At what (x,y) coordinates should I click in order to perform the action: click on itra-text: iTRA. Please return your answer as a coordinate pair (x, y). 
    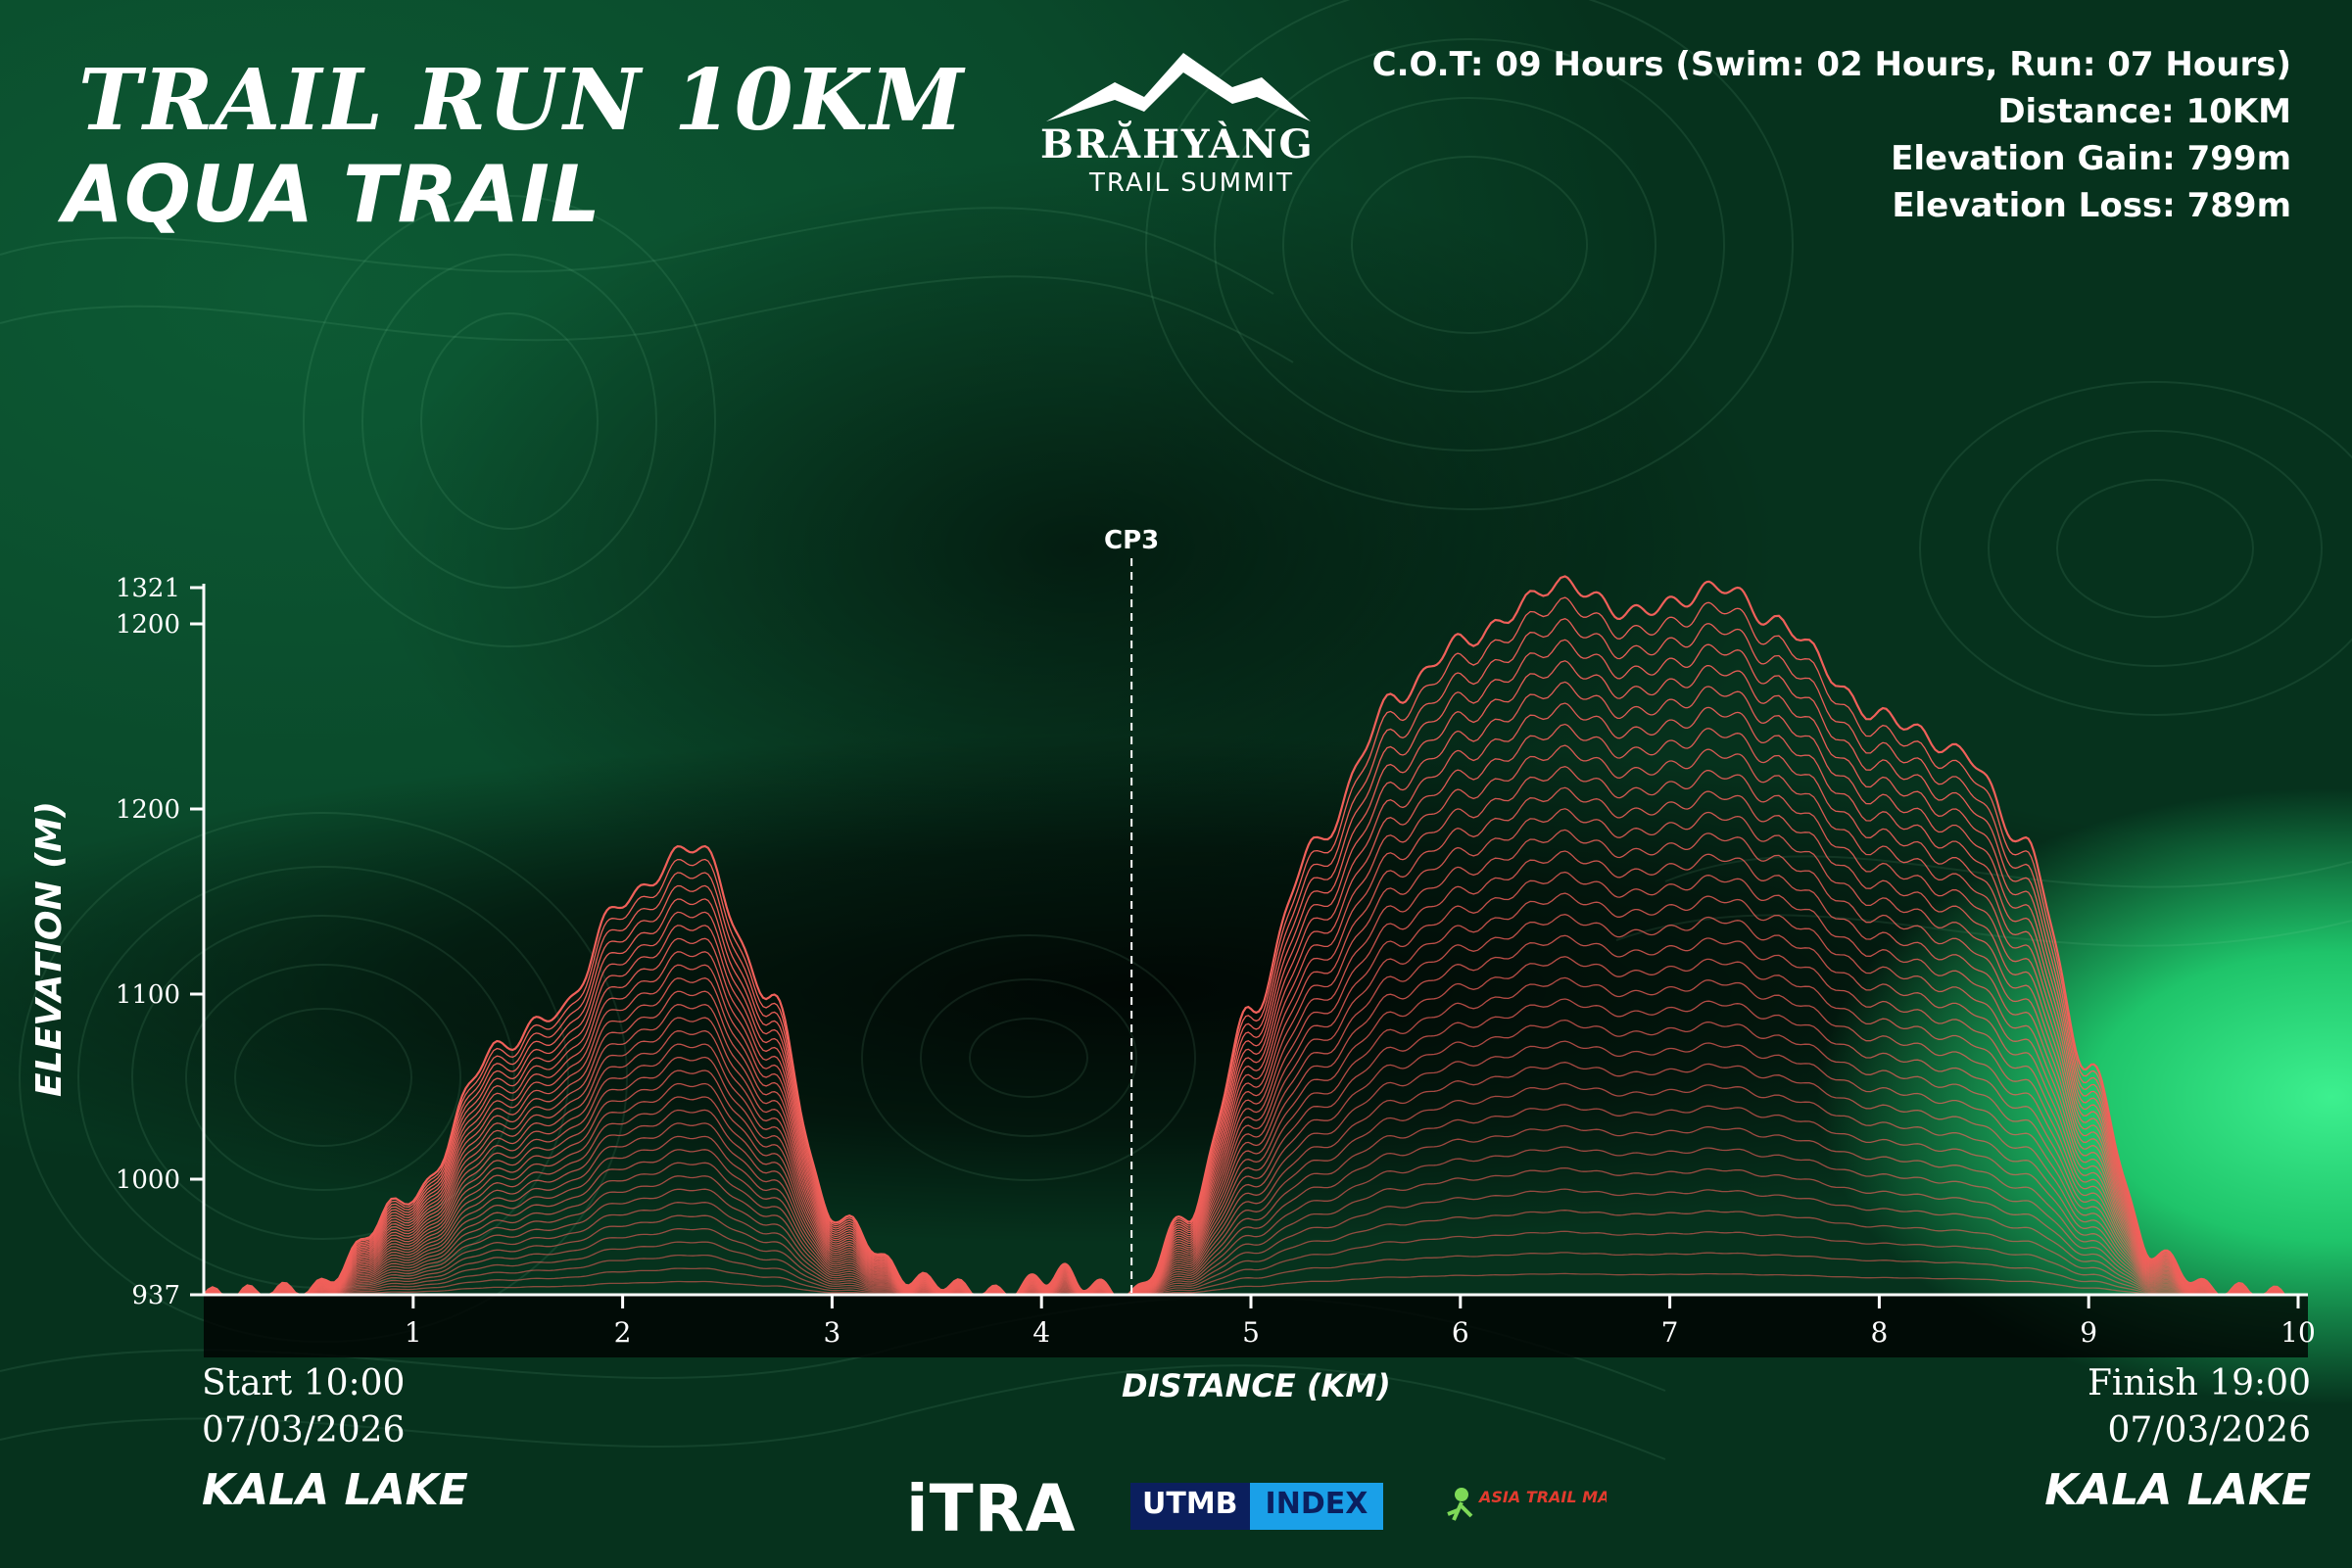
    Looking at the image, I should click on (991, 1509).